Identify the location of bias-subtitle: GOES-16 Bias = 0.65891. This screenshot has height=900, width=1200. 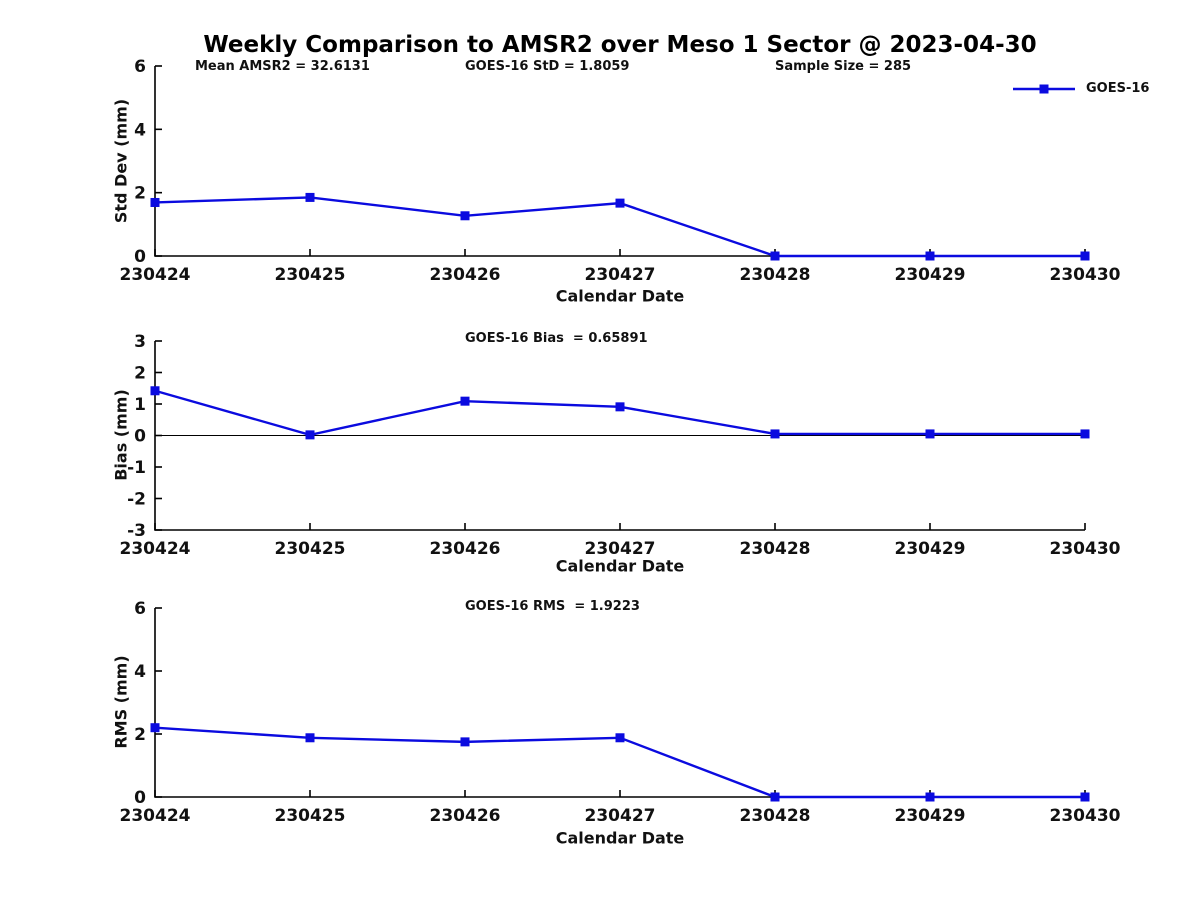
(556, 338).